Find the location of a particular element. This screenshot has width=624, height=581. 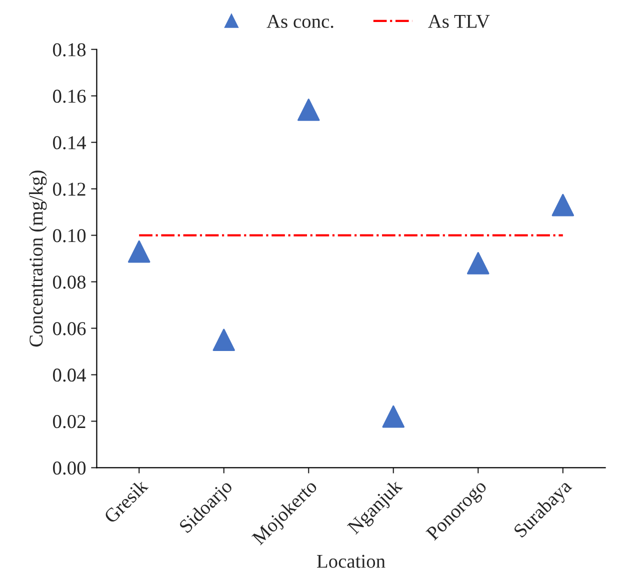

legend-label: As conc. is located at coordinates (300, 21).